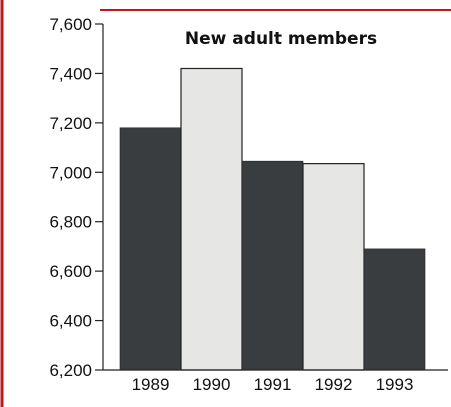 The height and width of the screenshot is (407, 451). What do you see at coordinates (70, 222) in the screenshot?
I see `y-tick-label: 6,800` at bounding box center [70, 222].